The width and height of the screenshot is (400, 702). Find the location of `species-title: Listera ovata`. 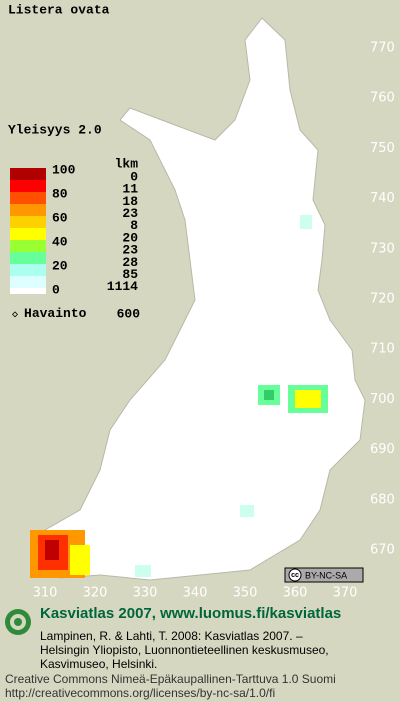

species-title: Listera ovata is located at coordinates (59, 9).